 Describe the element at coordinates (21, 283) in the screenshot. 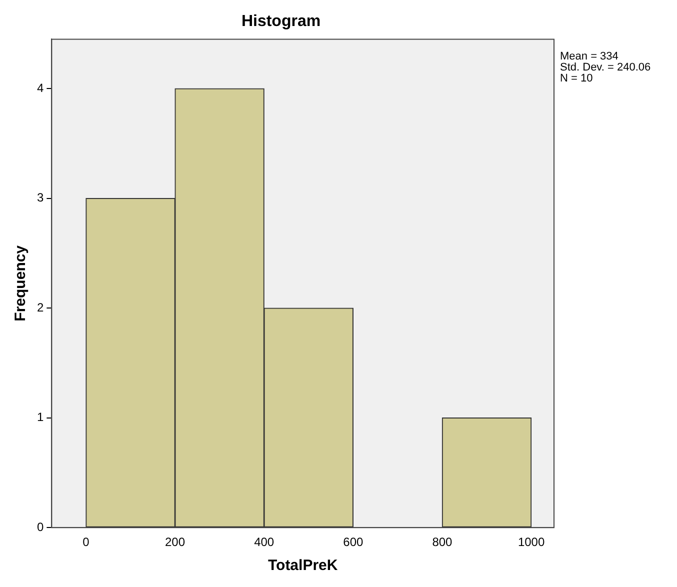

I see `y-axis-title: Frequency` at that location.